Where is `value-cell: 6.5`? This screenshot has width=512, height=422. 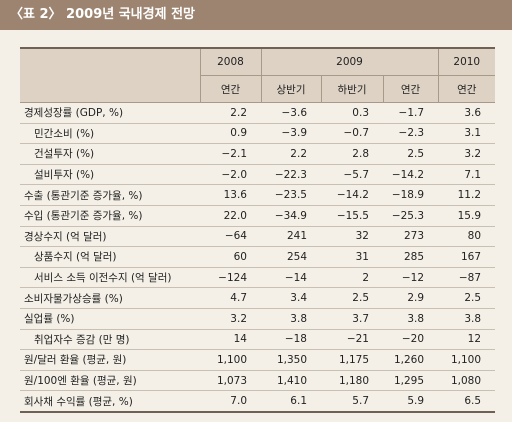 value-cell: 6.5 is located at coordinates (467, 401).